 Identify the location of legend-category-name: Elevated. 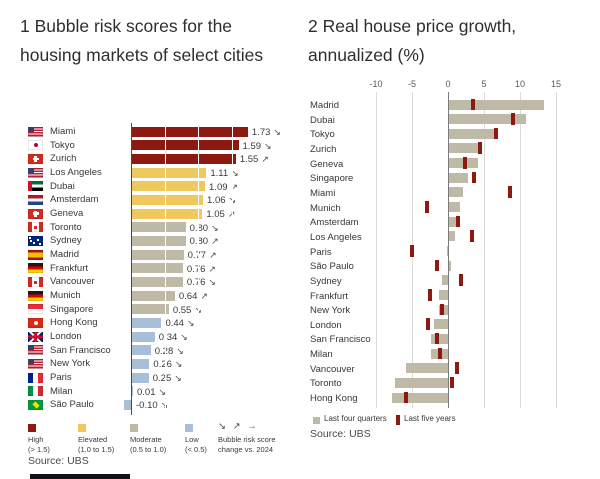
(93, 439).